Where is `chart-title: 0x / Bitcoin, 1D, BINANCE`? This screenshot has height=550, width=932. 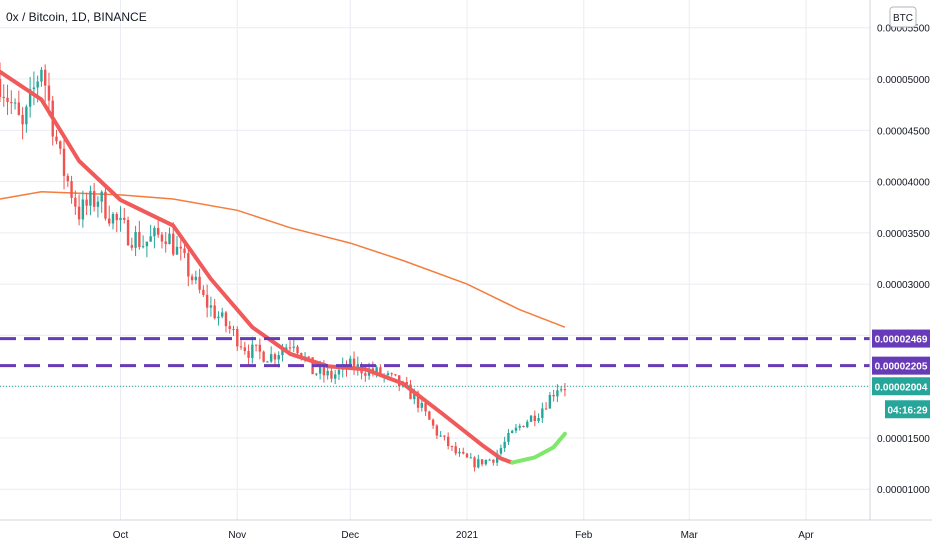
chart-title: 0x / Bitcoin, 1D, BINANCE is located at coordinates (76, 17).